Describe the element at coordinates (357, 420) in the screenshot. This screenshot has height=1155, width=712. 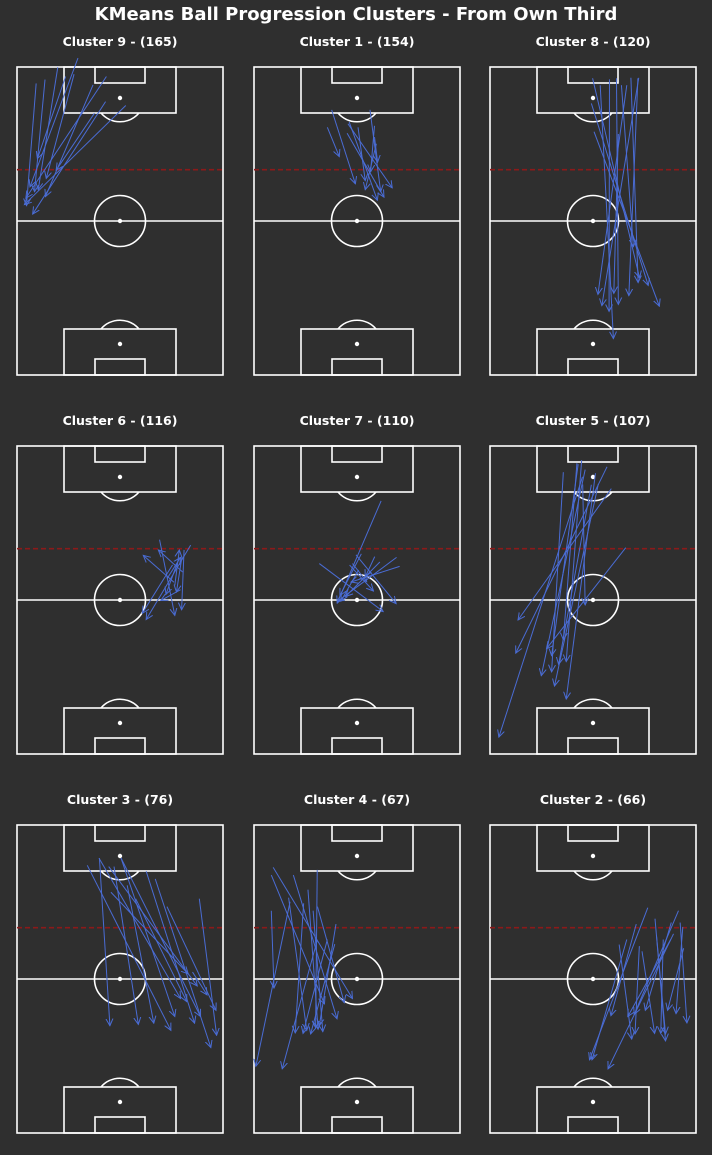
I see `panel-title: Cluster 7 - (110)` at that location.